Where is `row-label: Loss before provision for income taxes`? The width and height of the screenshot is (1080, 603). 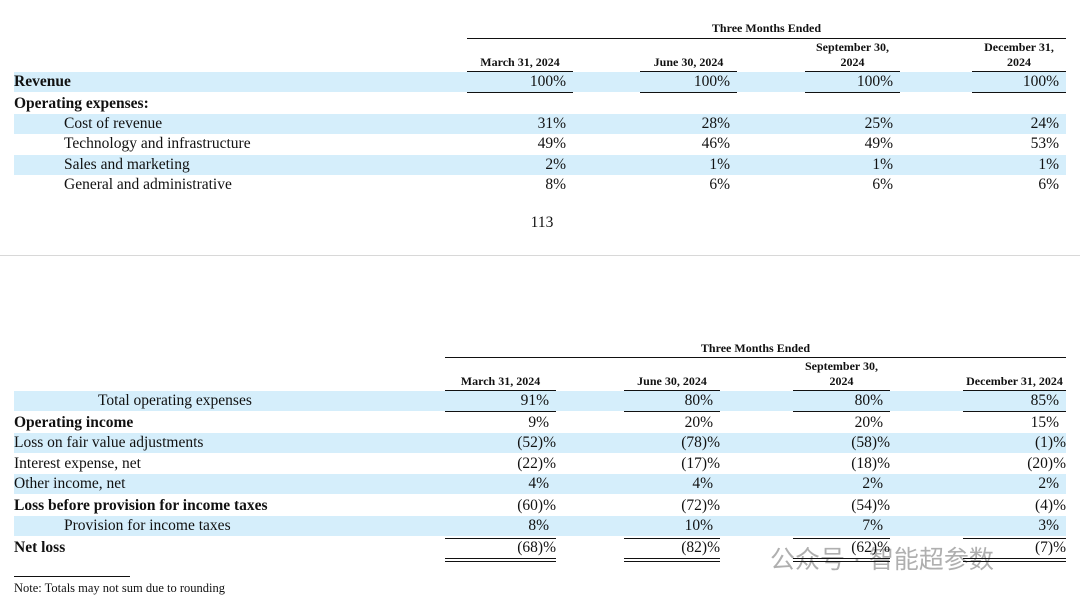
row-label: Loss before provision for income taxes is located at coordinates (141, 505).